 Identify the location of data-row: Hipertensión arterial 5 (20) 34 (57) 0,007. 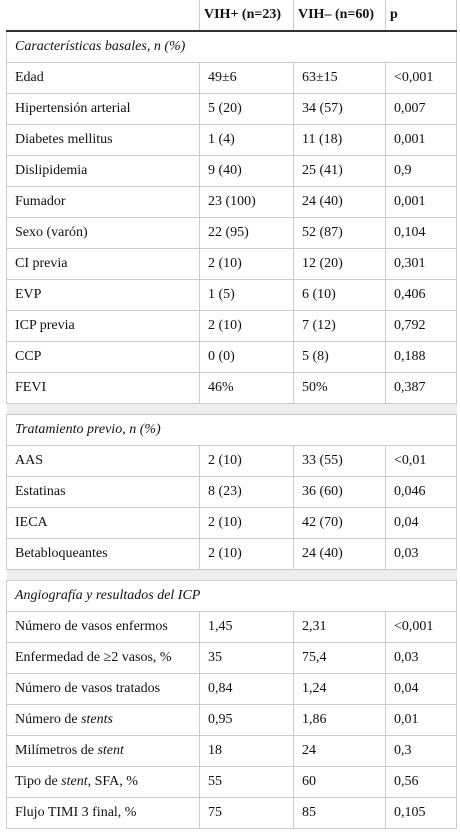
(231, 109).